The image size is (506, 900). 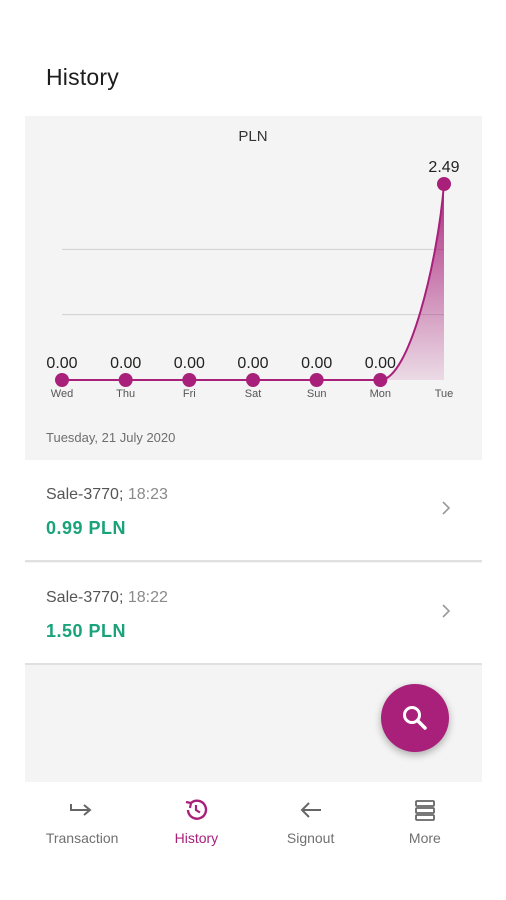 What do you see at coordinates (380, 394) in the screenshot?
I see `x-tick-label: Mon` at bounding box center [380, 394].